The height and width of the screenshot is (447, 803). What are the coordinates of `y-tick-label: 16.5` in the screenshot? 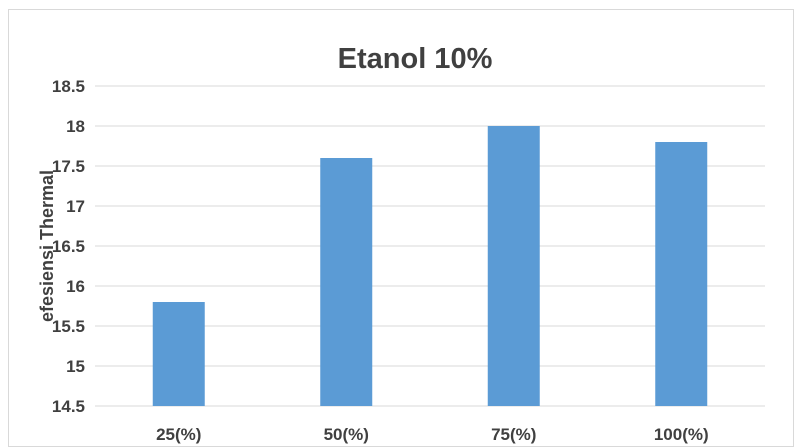 It's located at (68, 246).